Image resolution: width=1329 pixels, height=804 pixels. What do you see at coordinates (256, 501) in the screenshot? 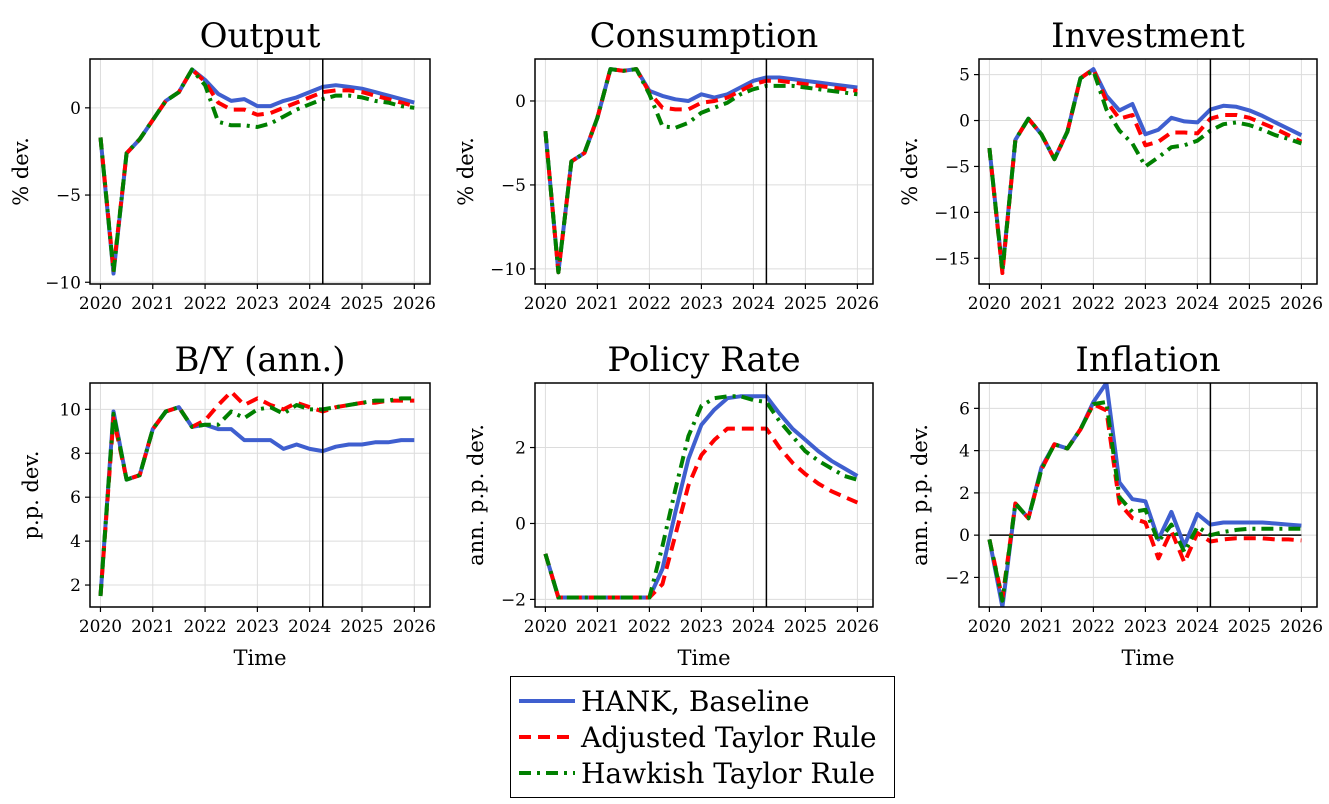
I see `series-line-hank-baseline` at bounding box center [256, 501].